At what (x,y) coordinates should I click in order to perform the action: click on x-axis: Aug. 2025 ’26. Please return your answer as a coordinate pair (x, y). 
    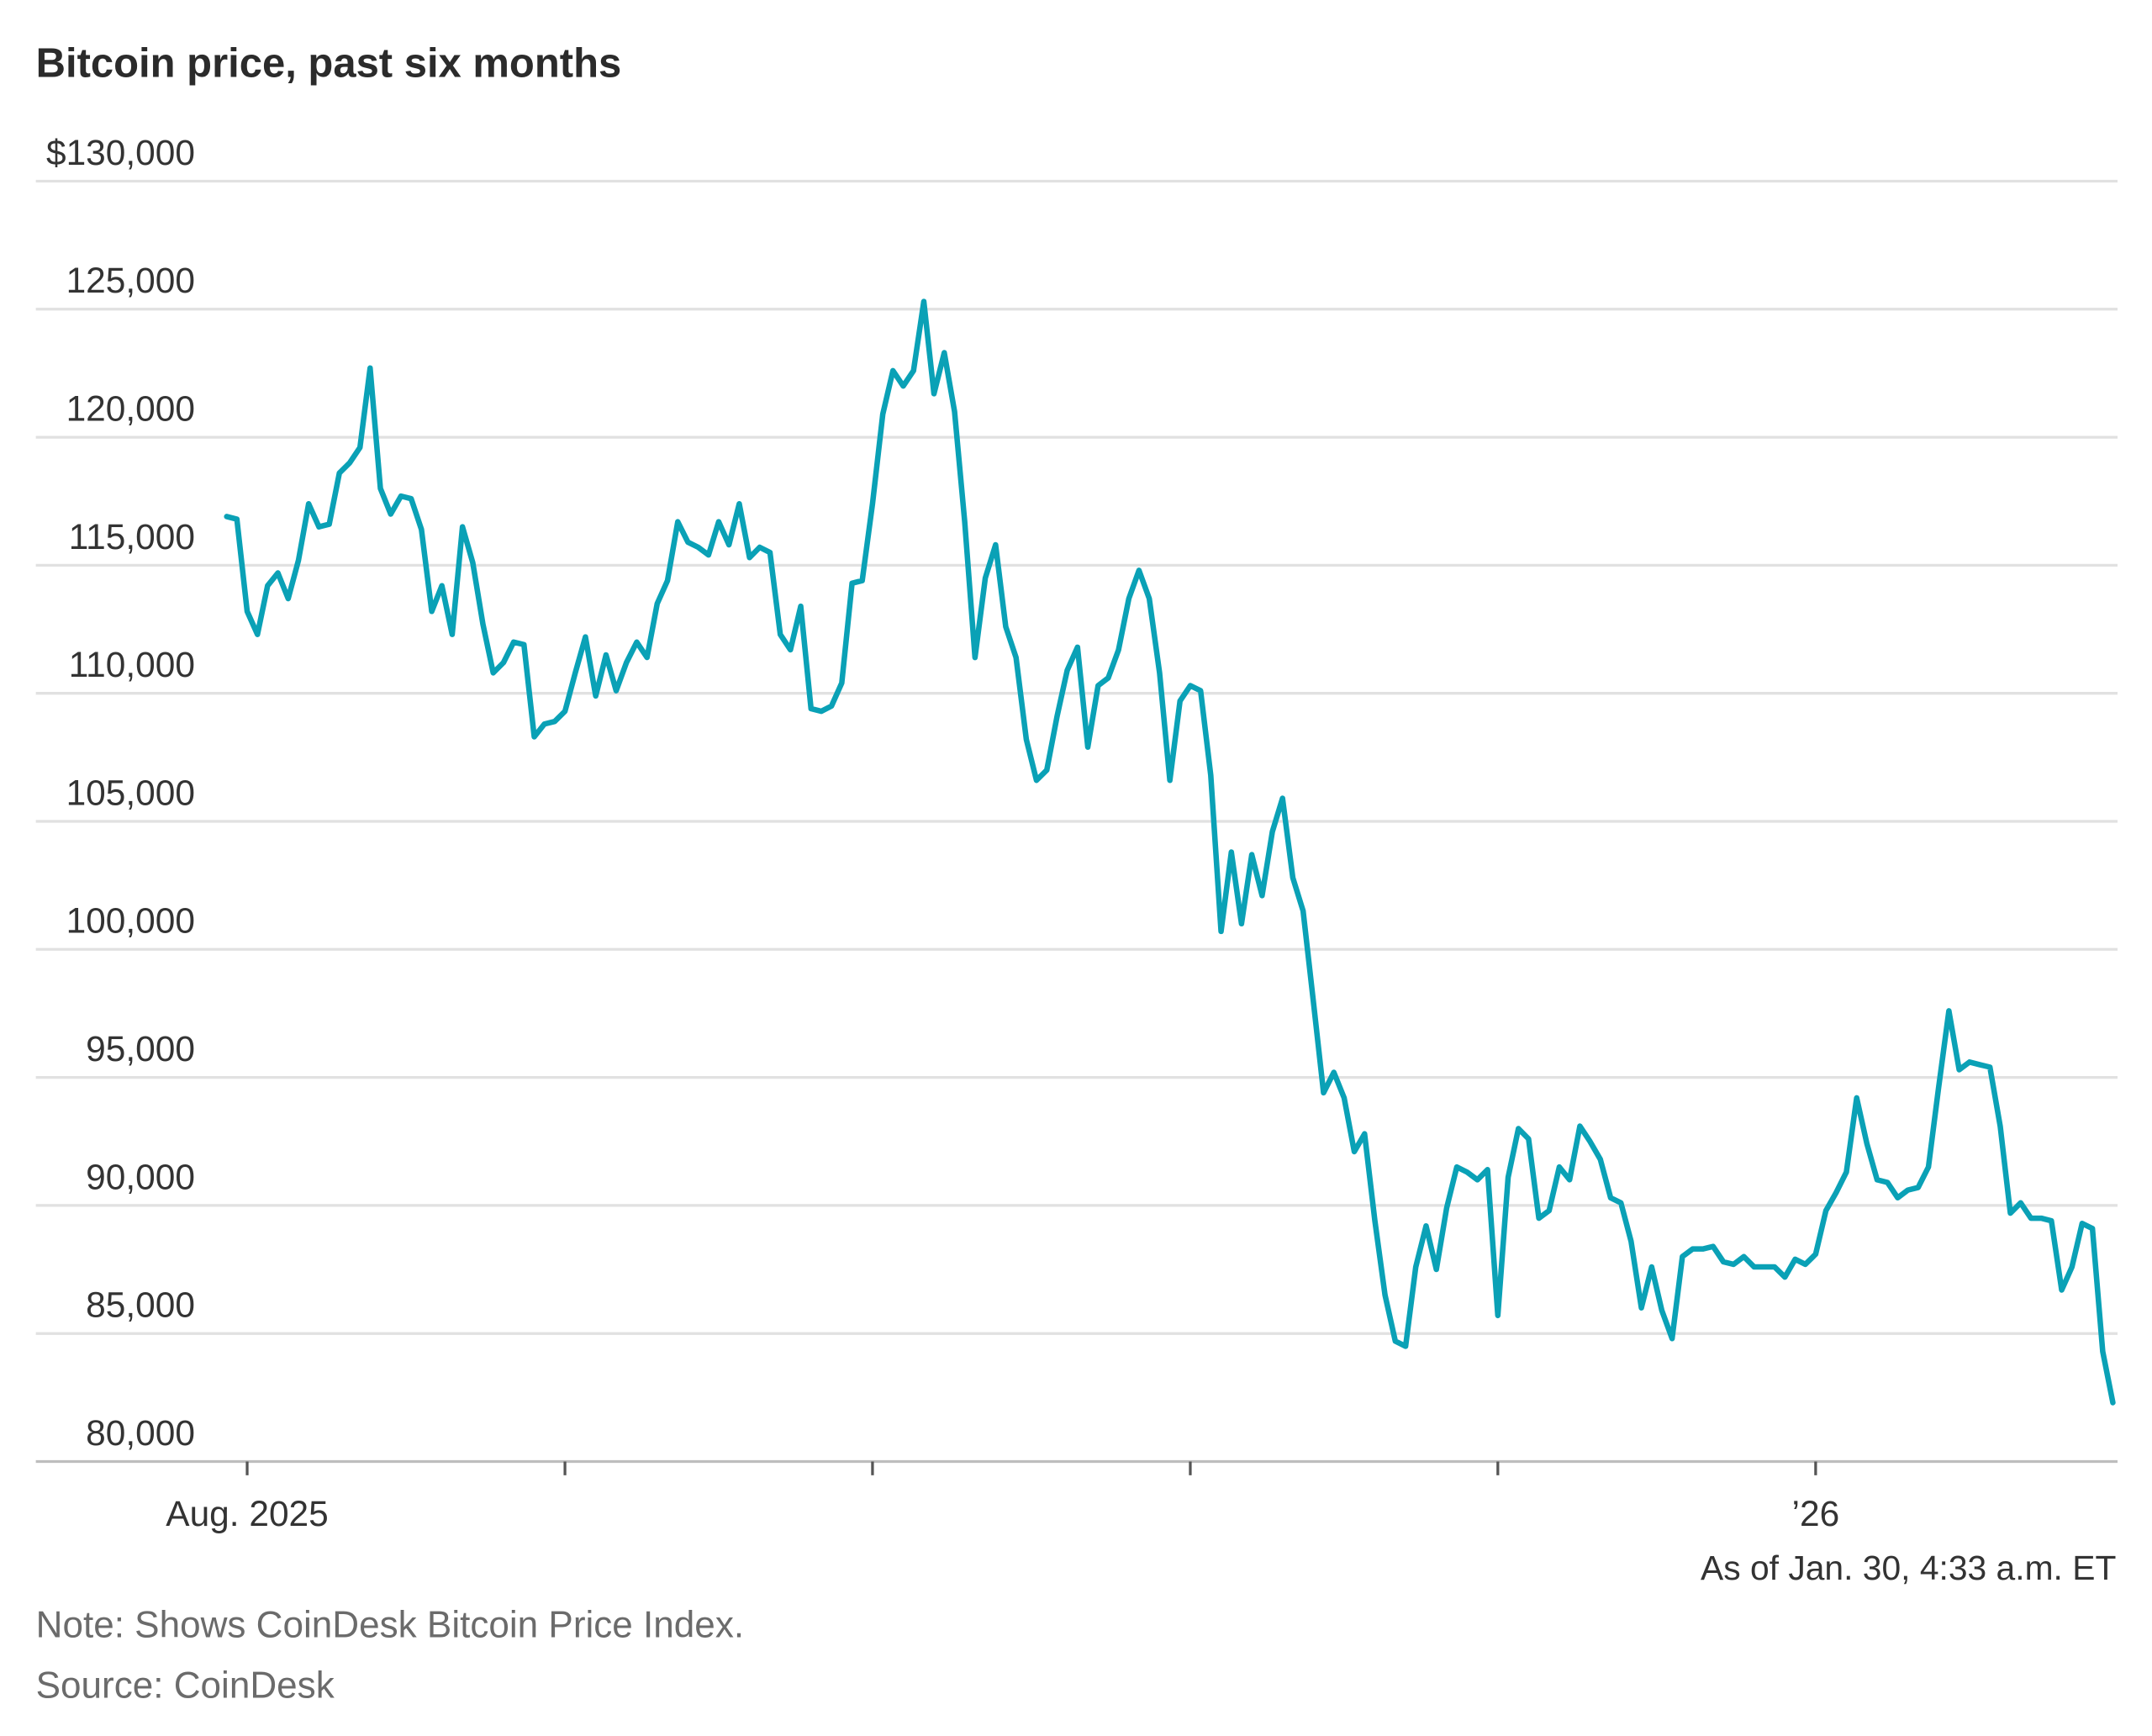
    Looking at the image, I should click on (1003, 1497).